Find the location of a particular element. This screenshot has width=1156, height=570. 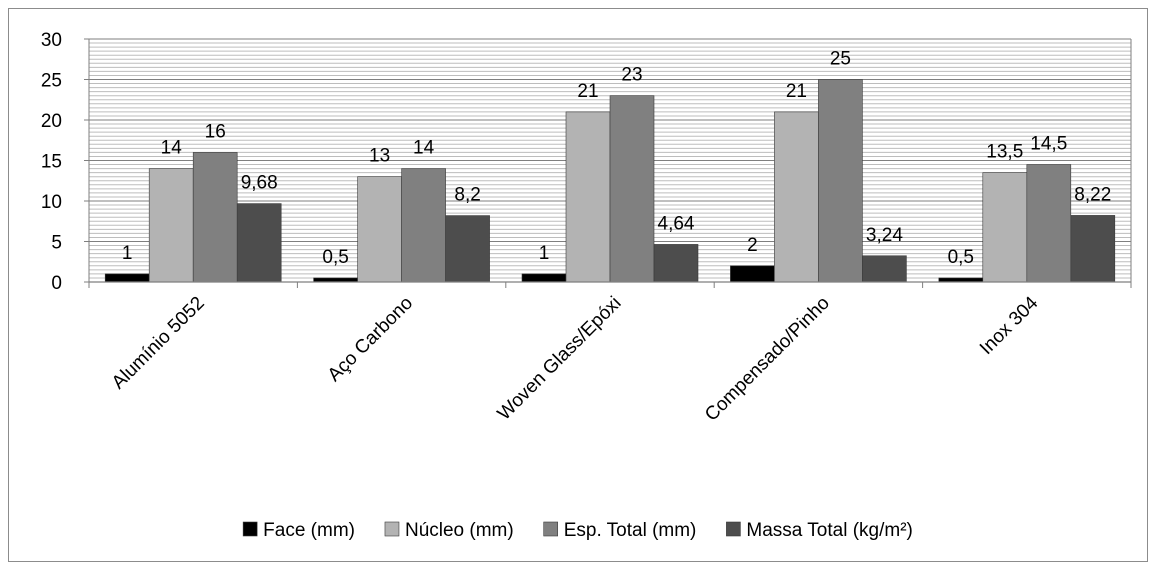

data-label: 13,5 is located at coordinates (1004, 152).